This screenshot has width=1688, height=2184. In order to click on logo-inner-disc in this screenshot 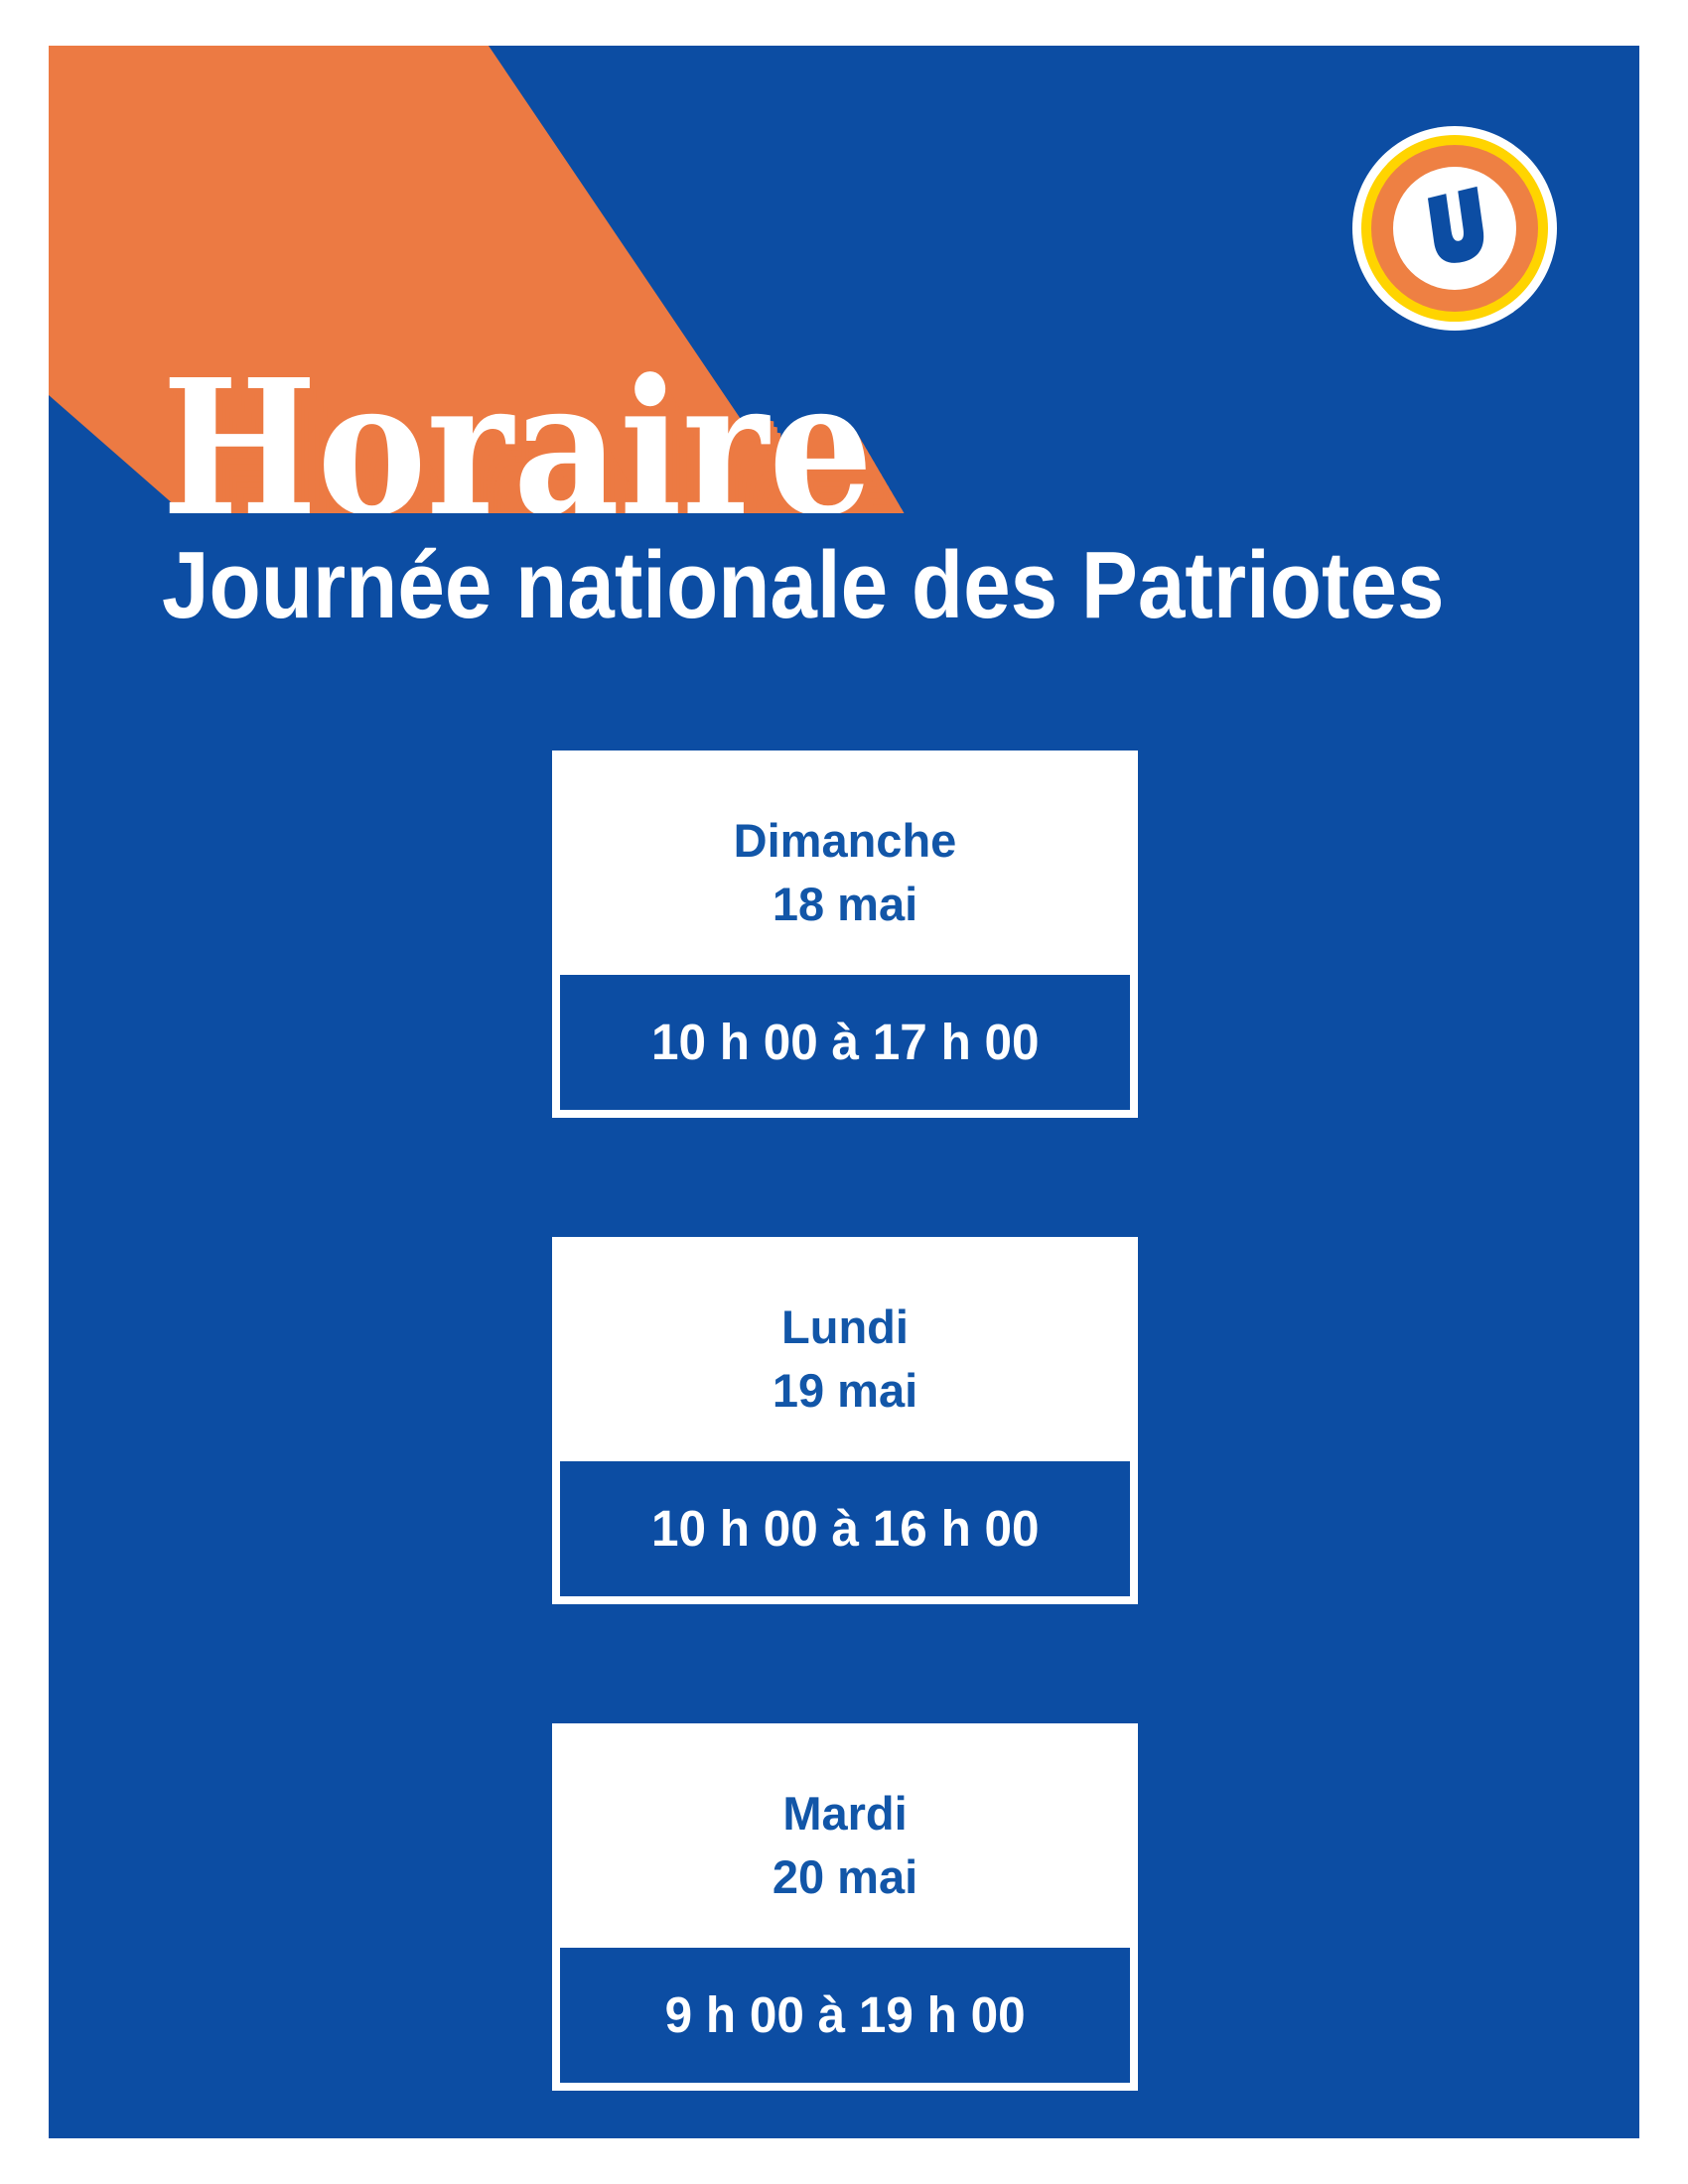, I will do `click(1454, 228)`.